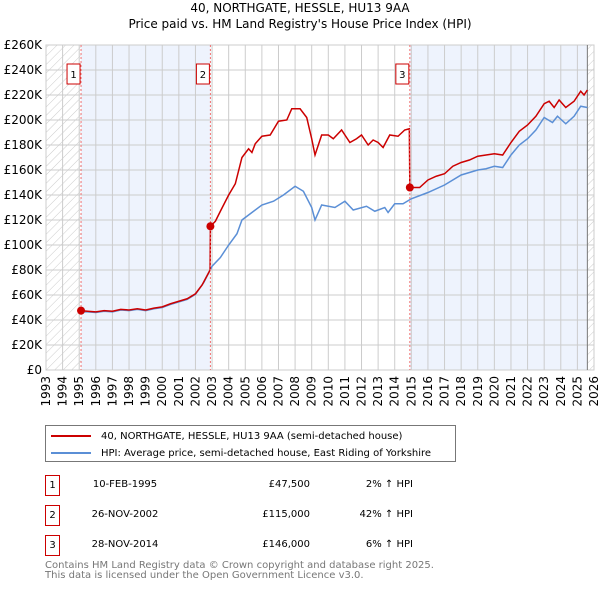 The height and width of the screenshot is (590, 600). What do you see at coordinates (146, 391) in the screenshot?
I see `x-tick-label: 1999` at bounding box center [146, 391].